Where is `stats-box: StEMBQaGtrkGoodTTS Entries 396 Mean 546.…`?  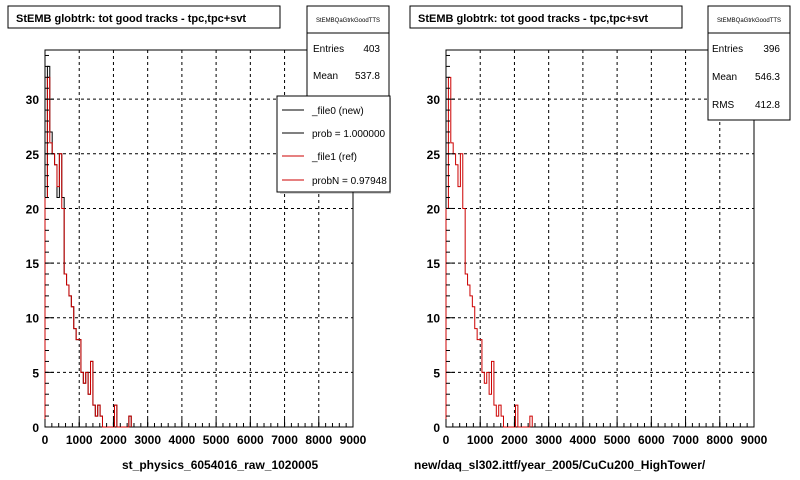
stats-box: StEMBQaGtrkGoodTTS Entries 396 Mean 546.… is located at coordinates (749, 63).